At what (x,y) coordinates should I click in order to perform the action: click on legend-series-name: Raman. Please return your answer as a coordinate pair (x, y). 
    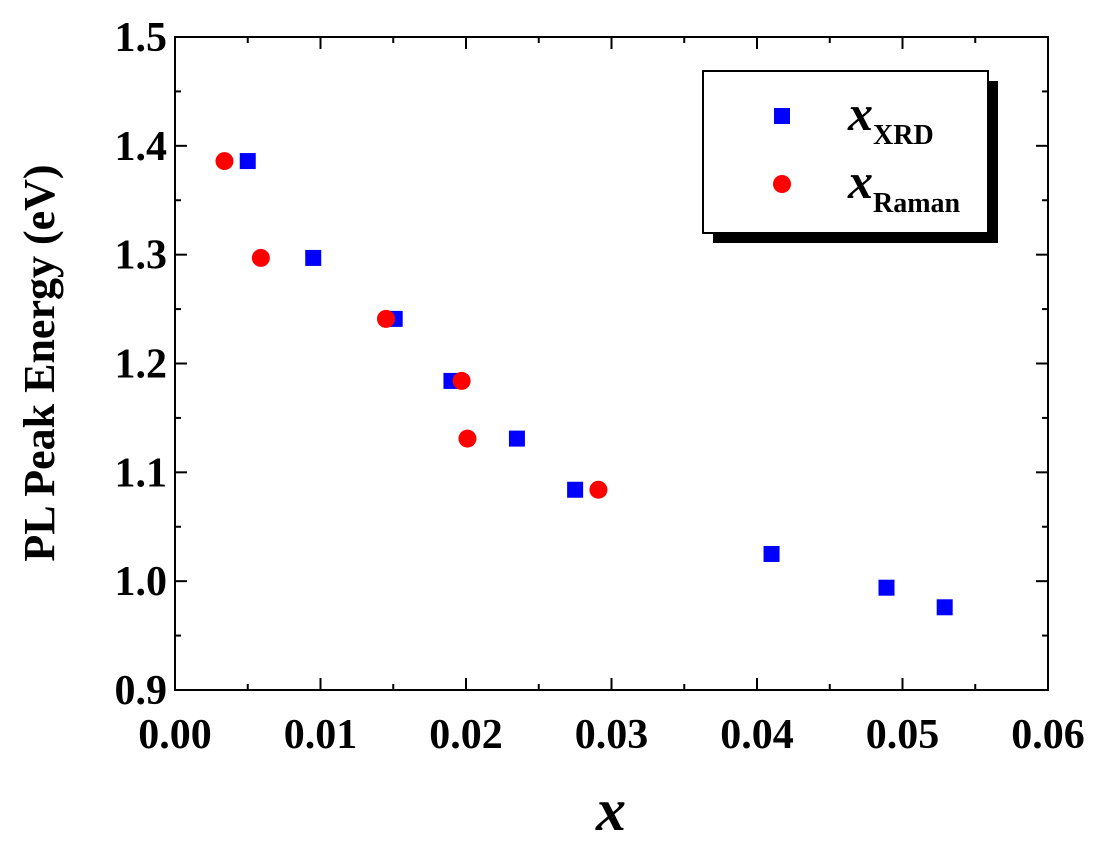
    Looking at the image, I should click on (917, 203).